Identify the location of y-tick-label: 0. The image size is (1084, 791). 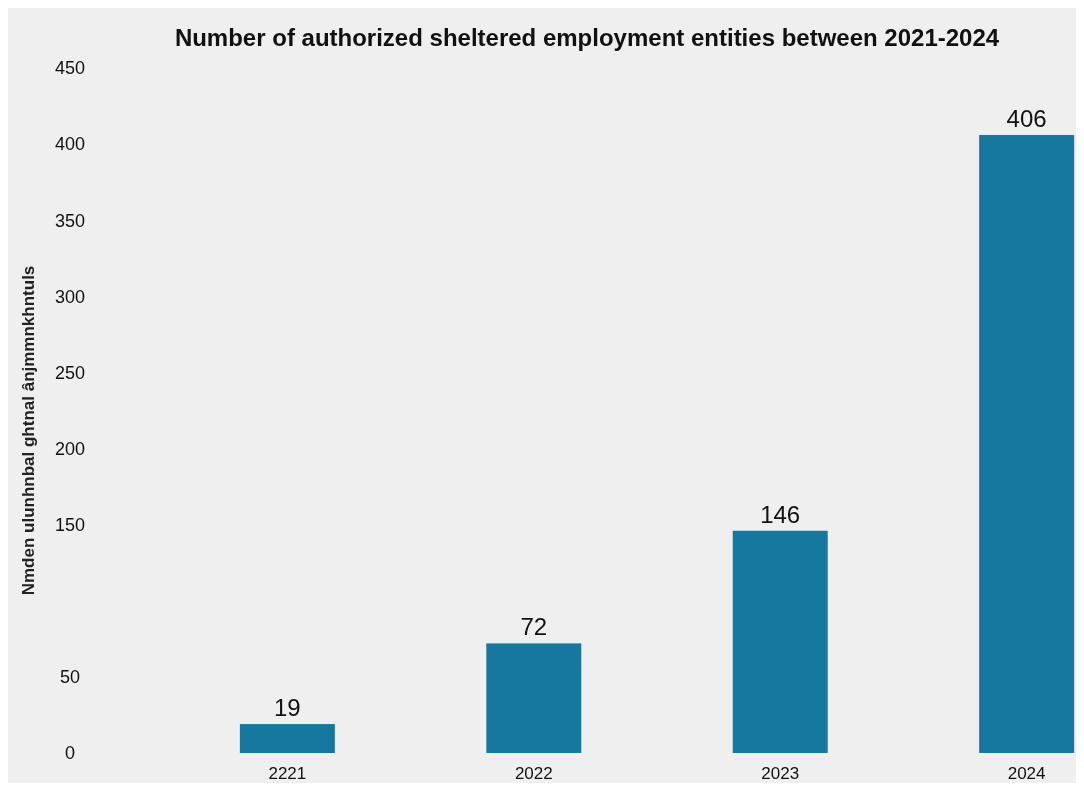
(70, 753).